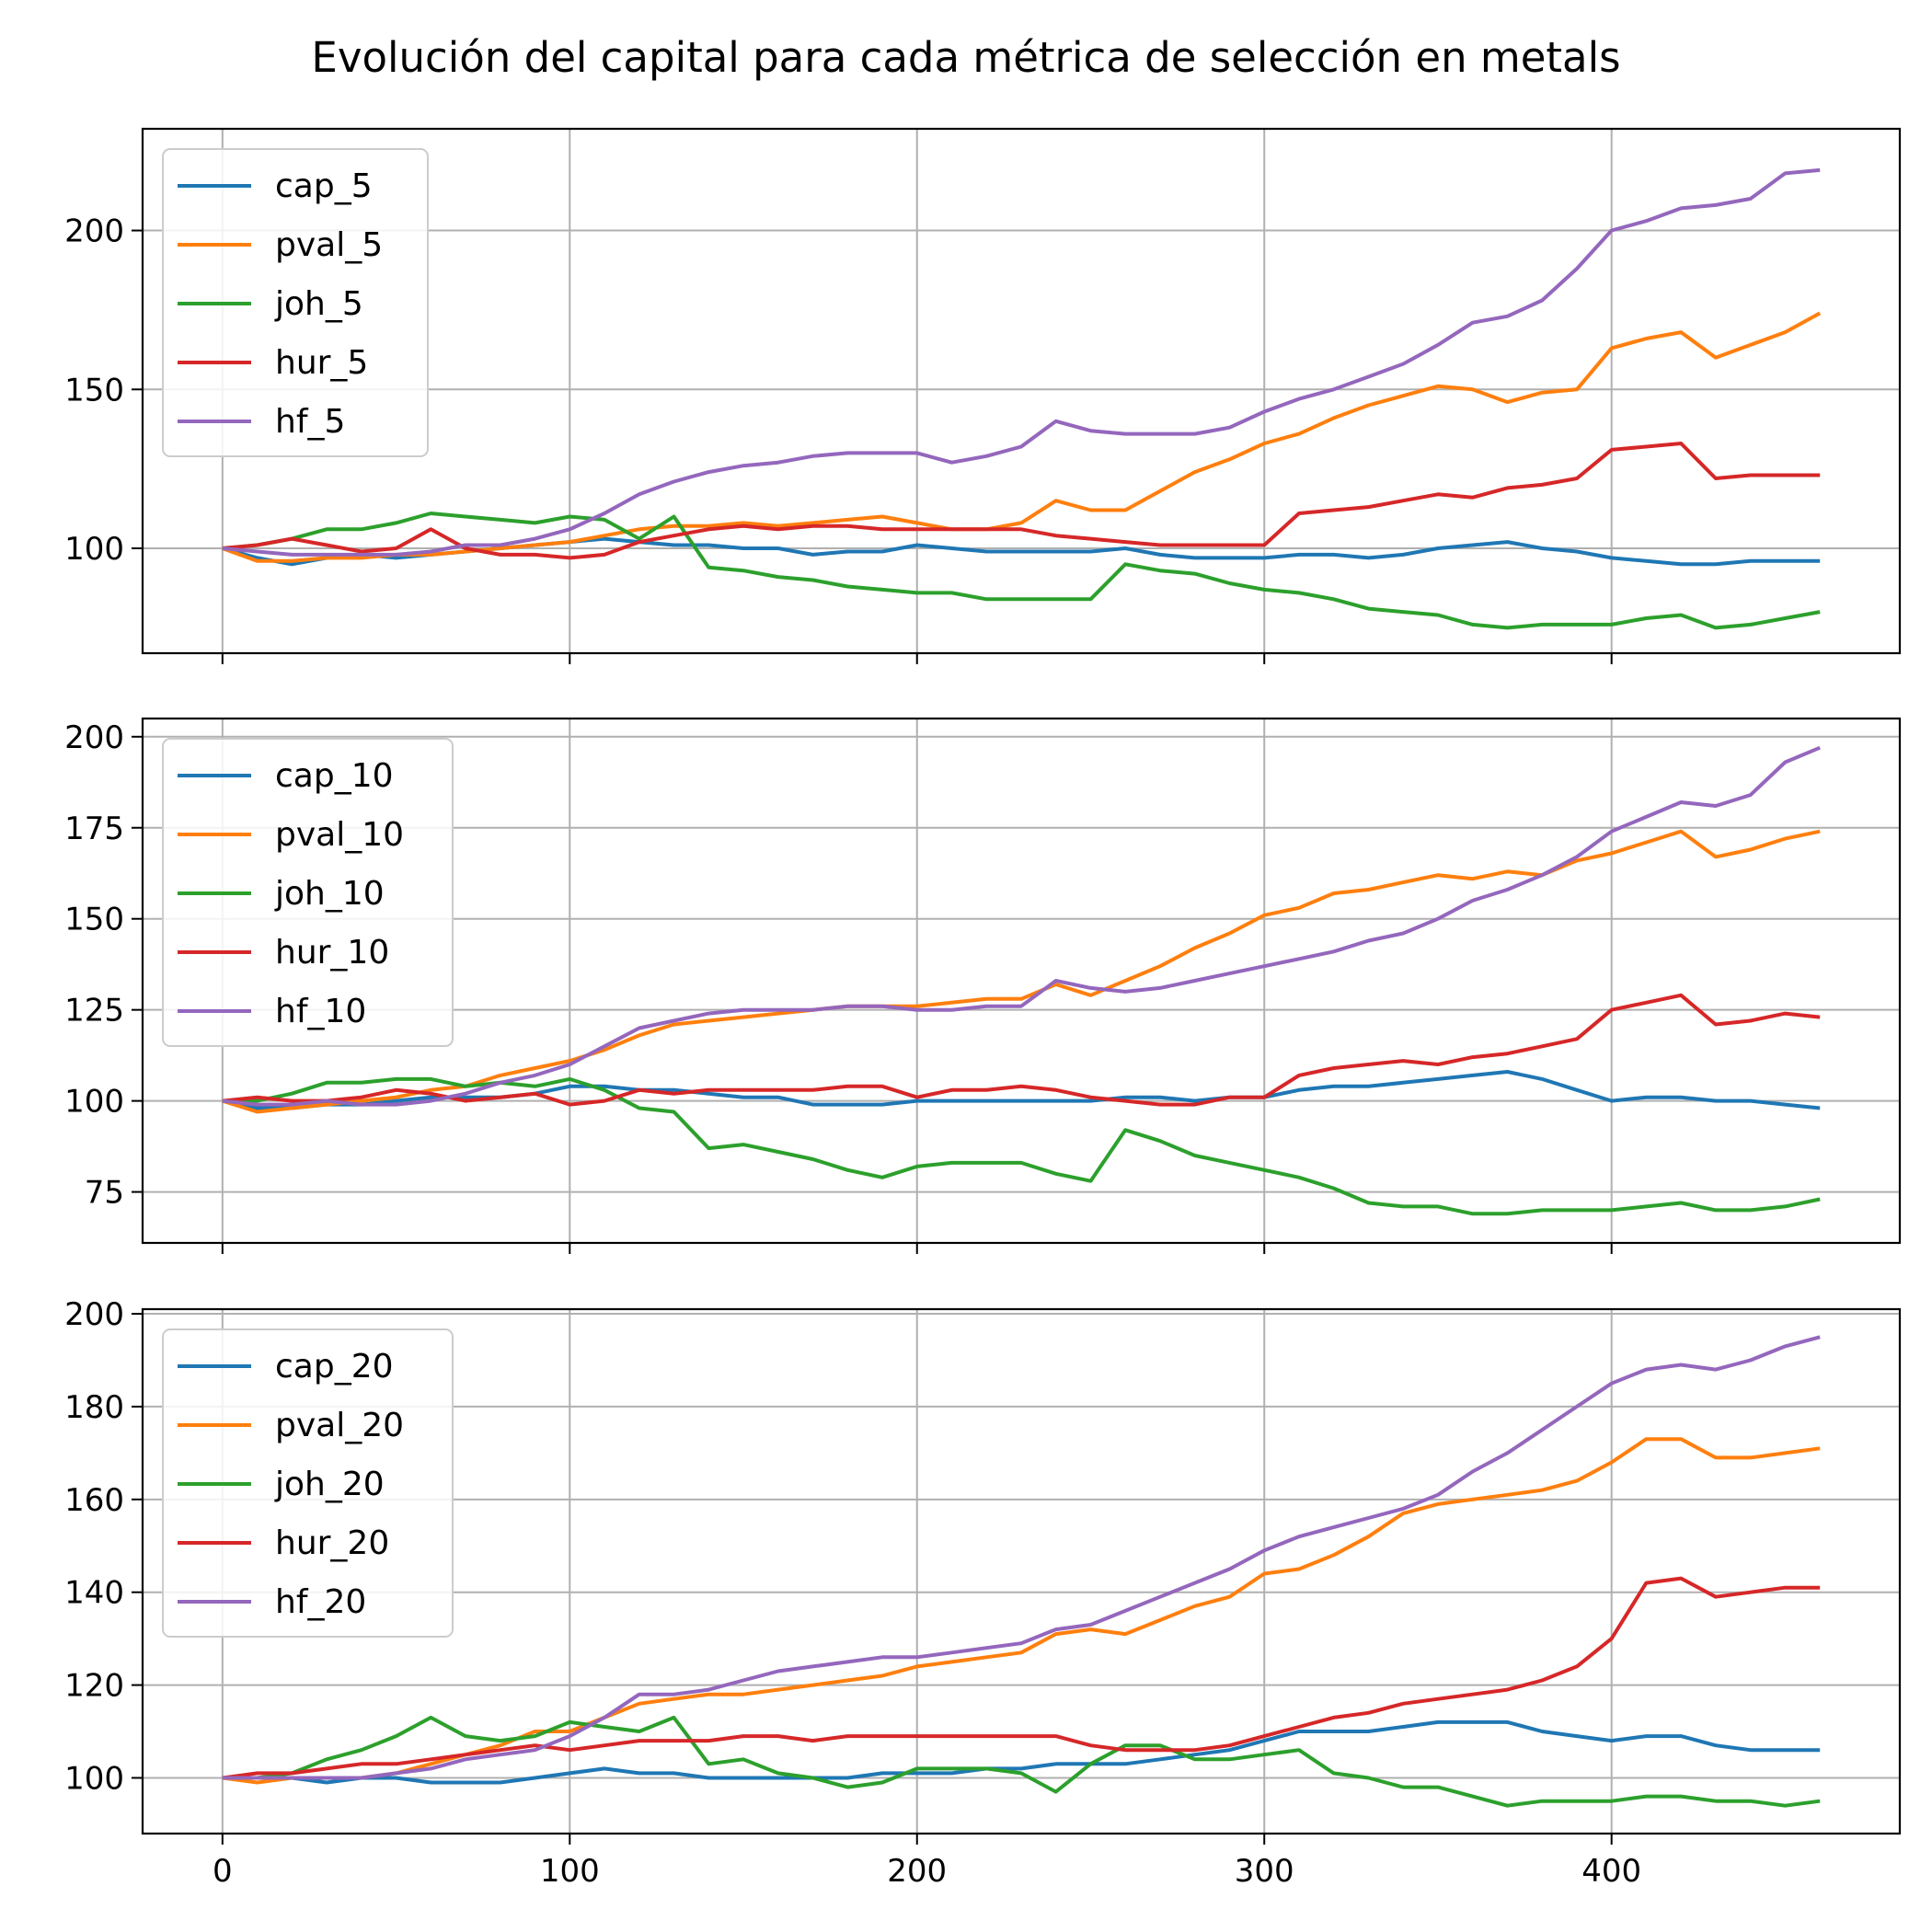 The image size is (1932, 1932). Describe the element at coordinates (94, 829) in the screenshot. I see `y-tick-label: 175` at that location.